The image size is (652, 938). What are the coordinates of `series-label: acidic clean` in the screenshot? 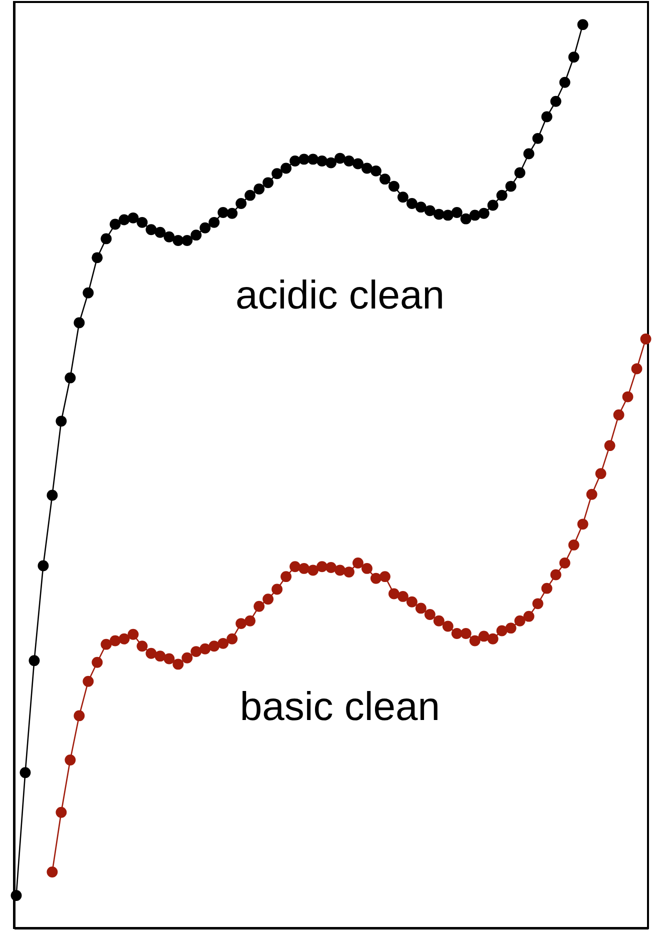 It's located at (339, 295).